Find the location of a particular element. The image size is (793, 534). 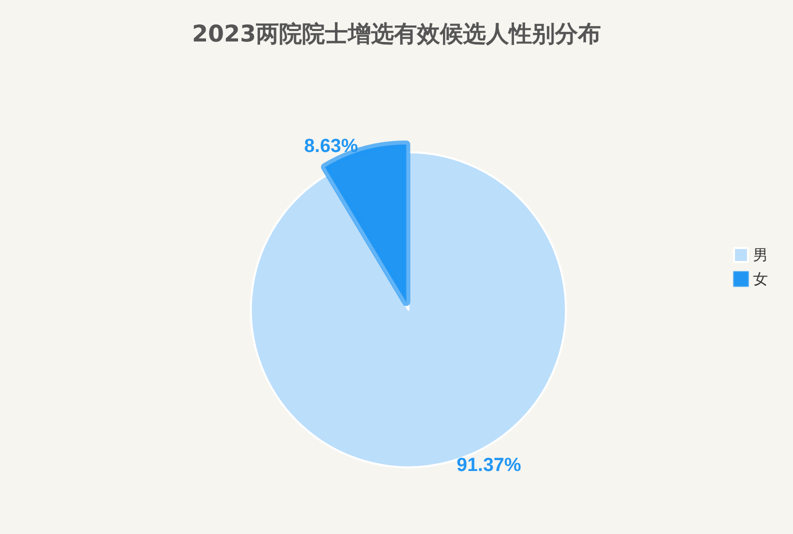

data-label: 8.63% is located at coordinates (331, 146).